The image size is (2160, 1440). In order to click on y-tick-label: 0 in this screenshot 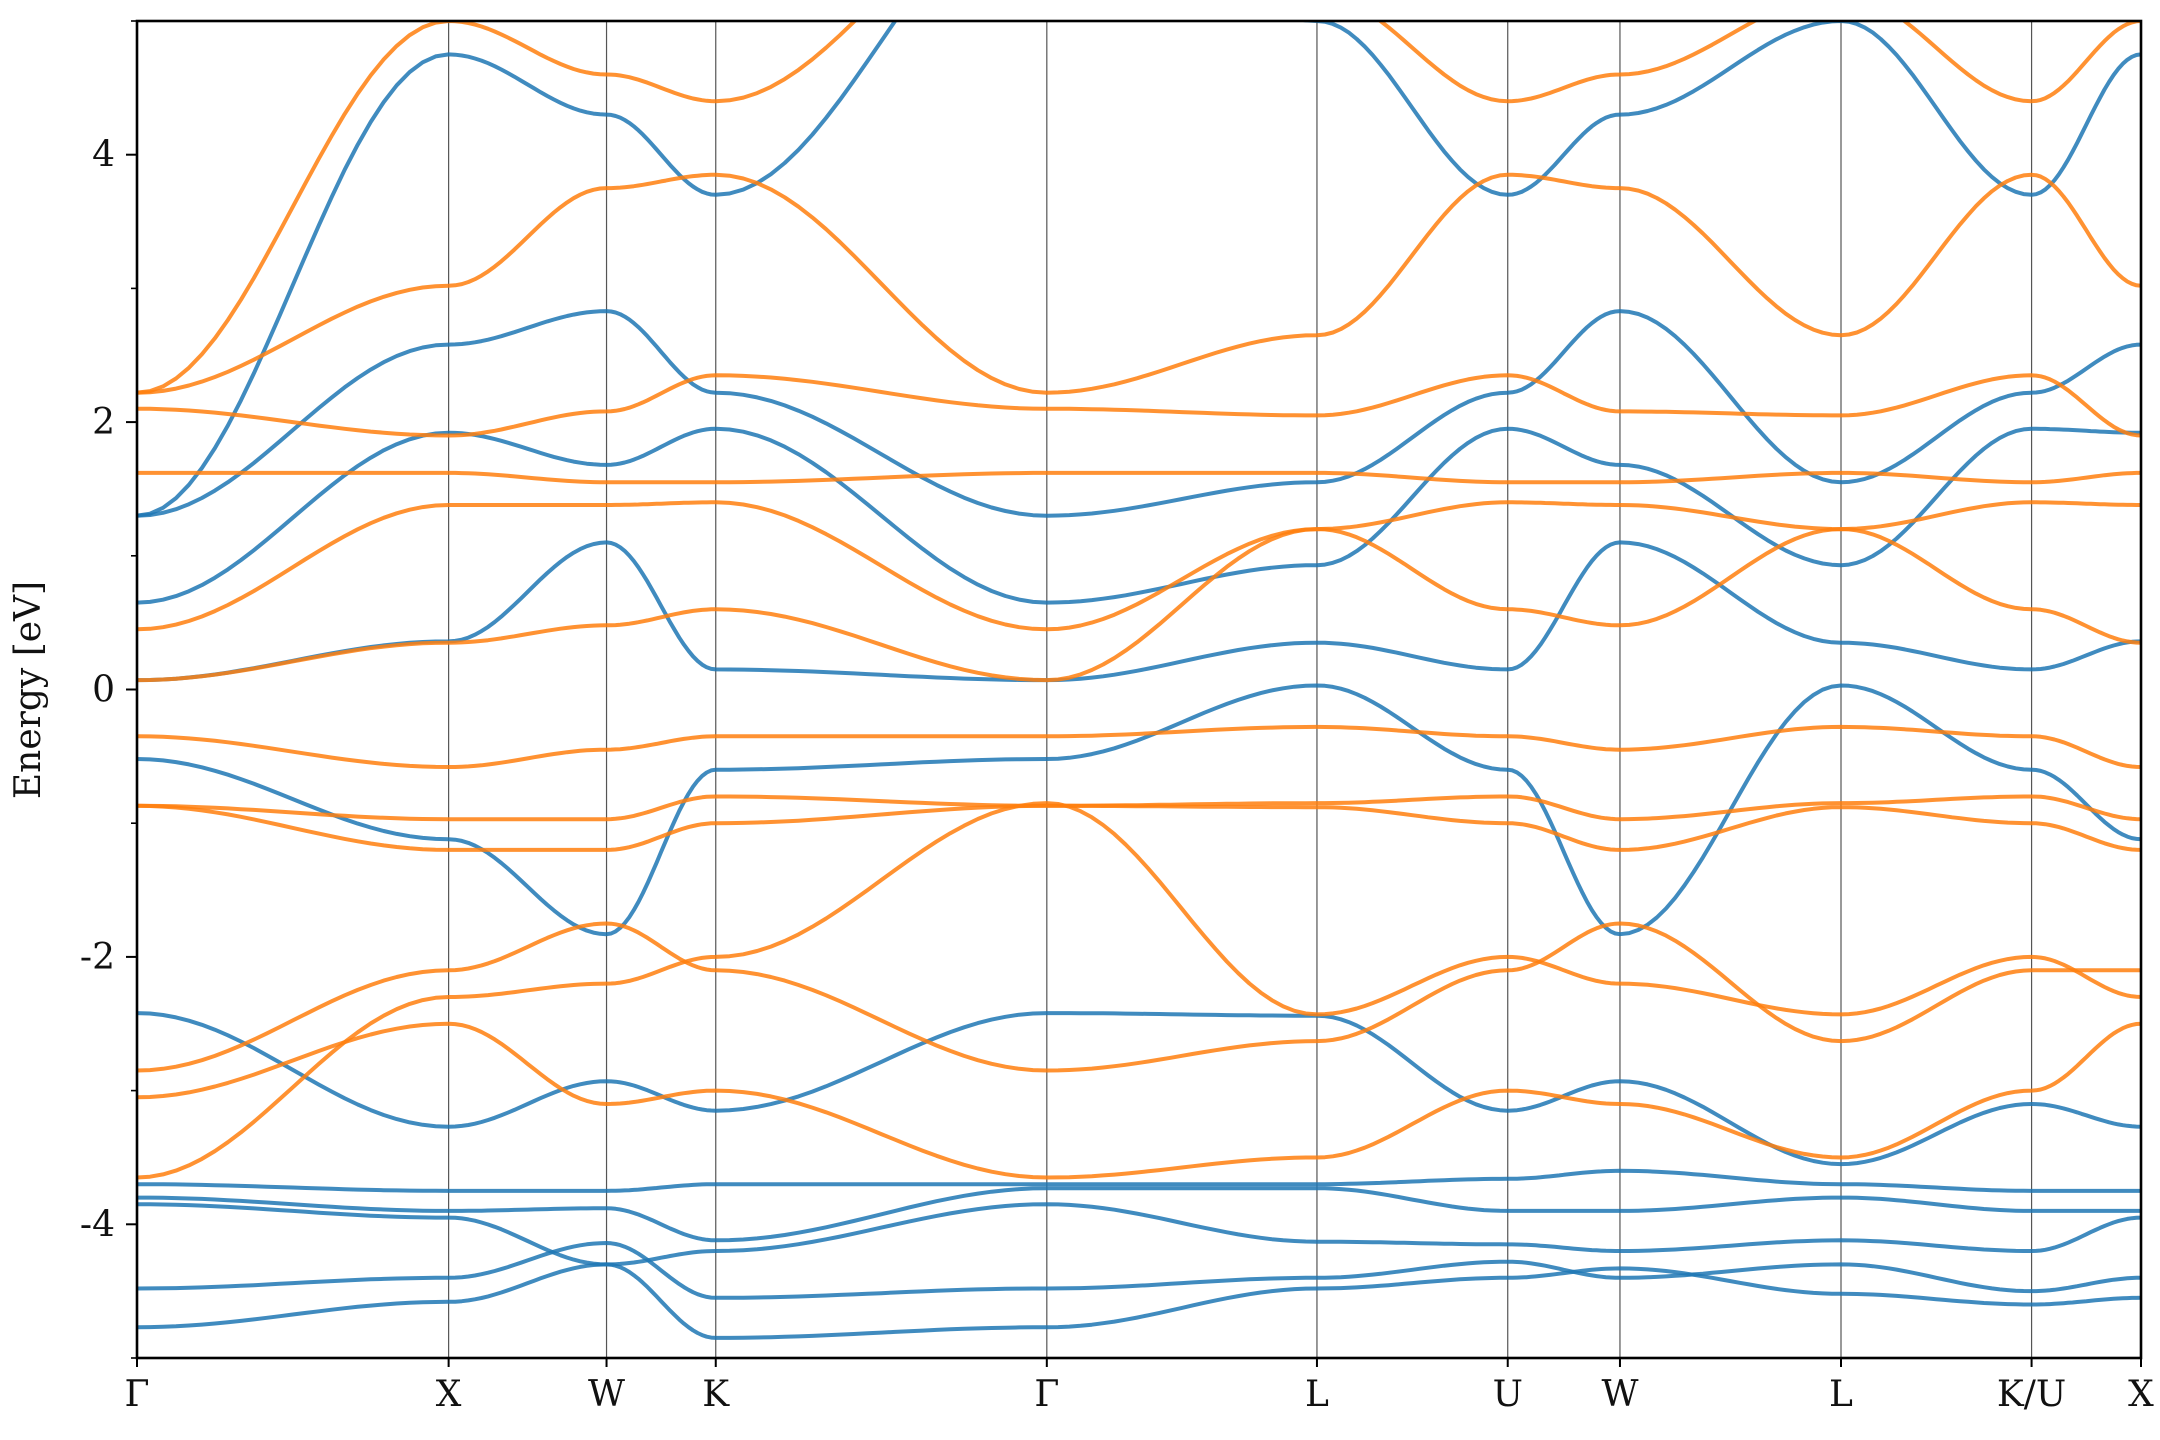, I will do `click(103, 690)`.